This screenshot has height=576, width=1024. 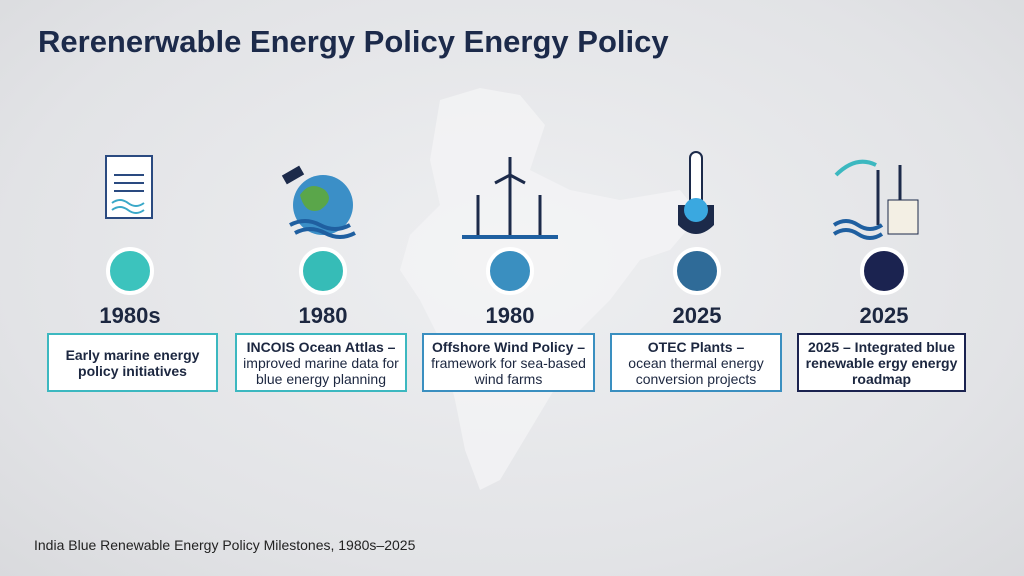 I want to click on icon-thermometer, so click(x=696, y=192).